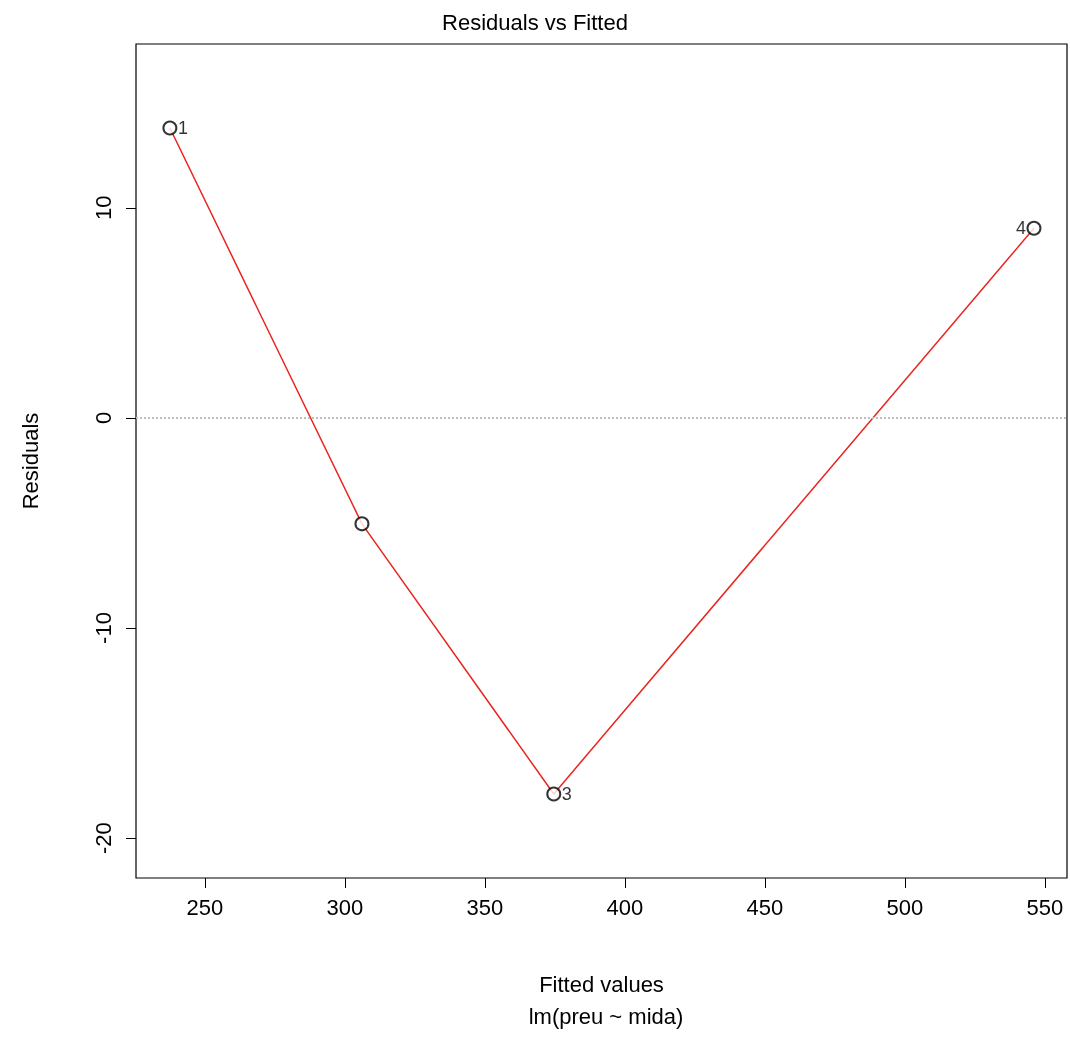 Image resolution: width=1070 pixels, height=1045 pixels. Describe the element at coordinates (1020, 228) in the screenshot. I see `annotation: 4` at that location.